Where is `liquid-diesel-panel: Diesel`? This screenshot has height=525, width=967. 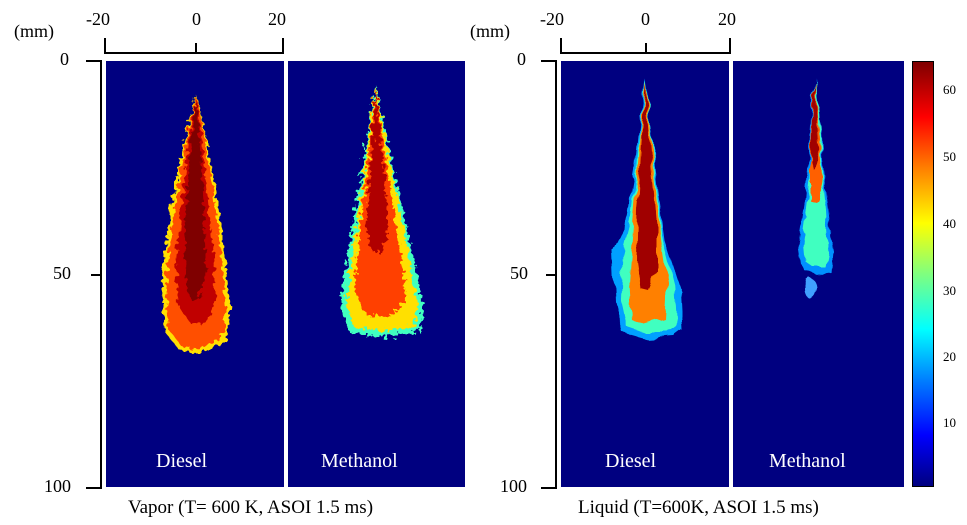
liquid-diesel-panel: Diesel is located at coordinates (645, 274).